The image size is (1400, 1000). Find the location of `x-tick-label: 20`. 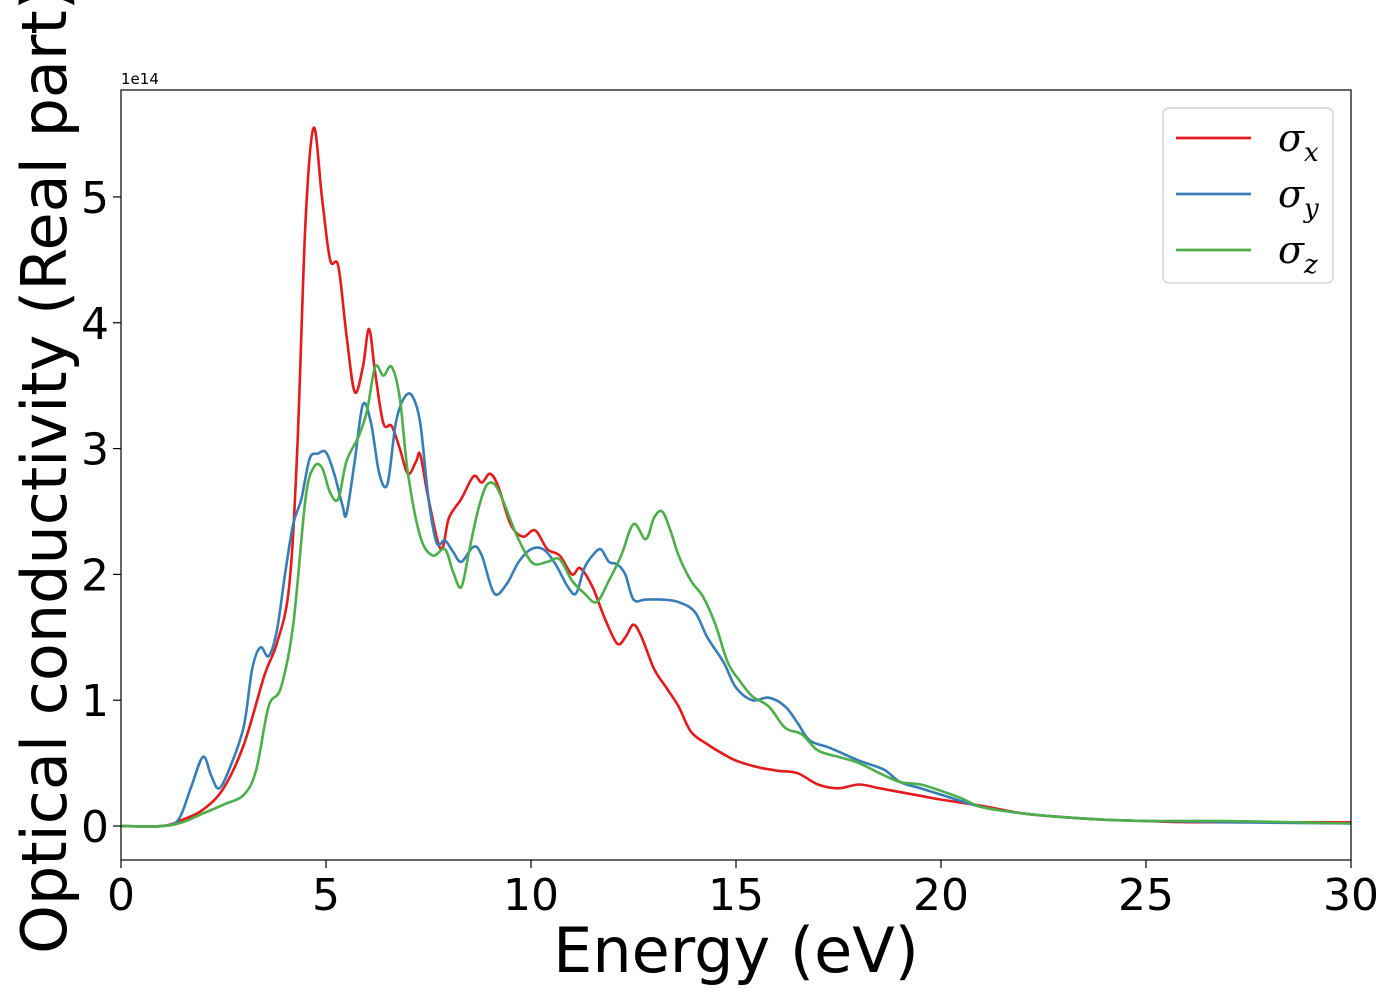

x-tick-label: 20 is located at coordinates (941, 895).